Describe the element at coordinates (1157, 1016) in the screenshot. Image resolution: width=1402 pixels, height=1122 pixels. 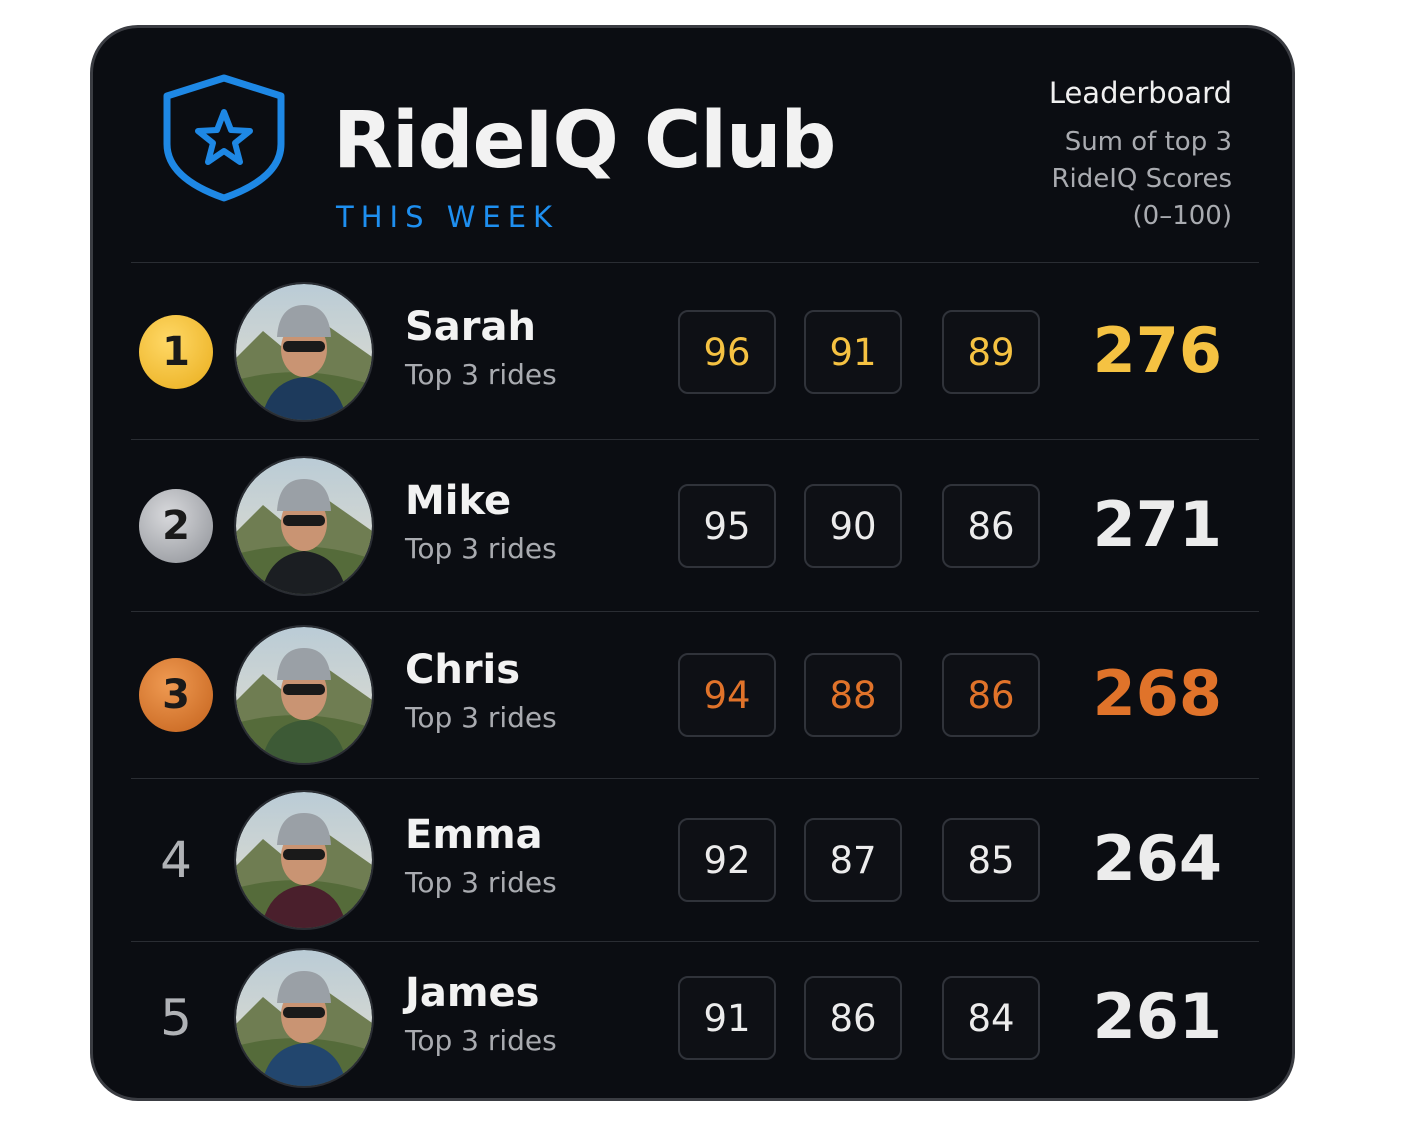
I see `total-score: 261` at that location.